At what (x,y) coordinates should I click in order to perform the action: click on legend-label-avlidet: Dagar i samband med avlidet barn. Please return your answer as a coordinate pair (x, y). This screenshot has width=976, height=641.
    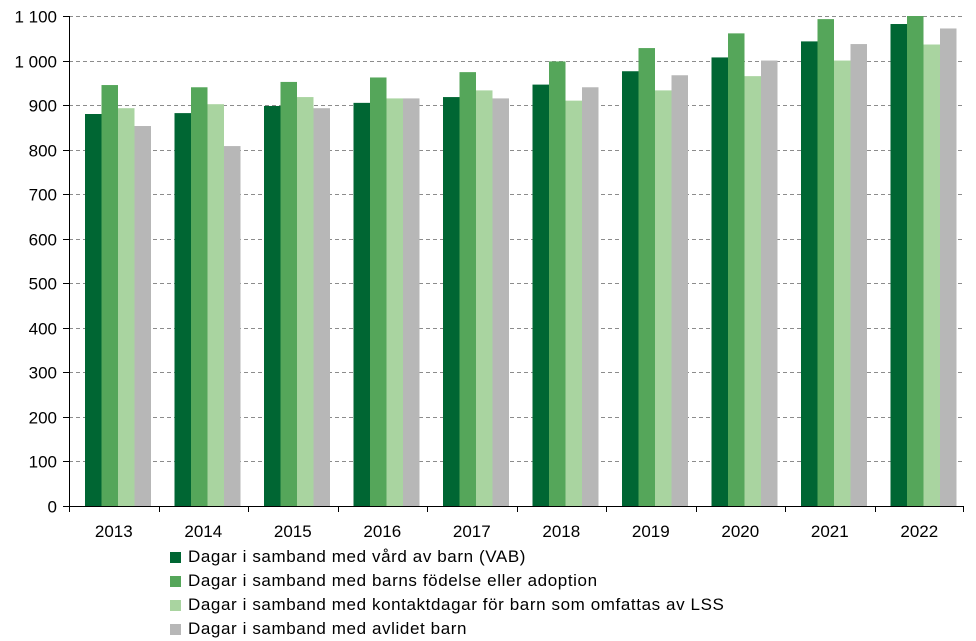
    Looking at the image, I should click on (328, 628).